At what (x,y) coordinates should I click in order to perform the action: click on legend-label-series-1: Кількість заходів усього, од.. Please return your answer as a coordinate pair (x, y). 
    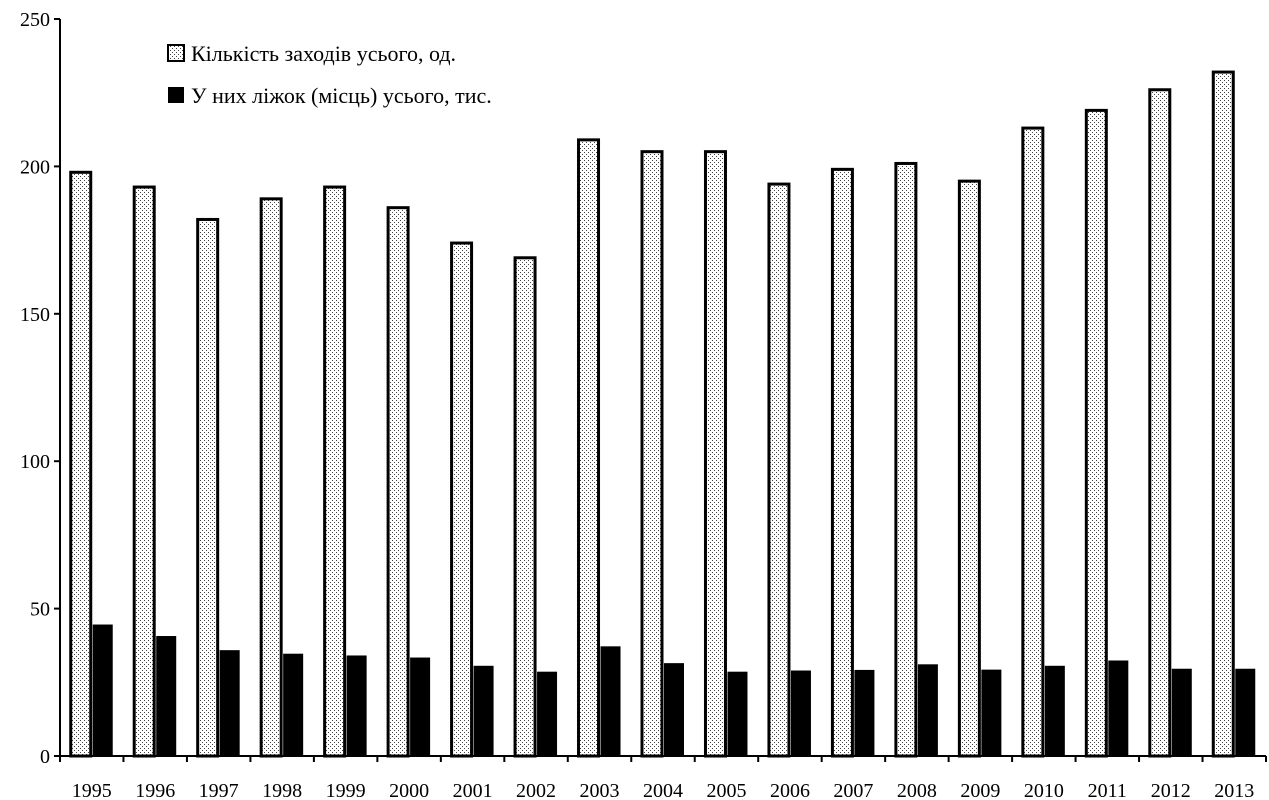
    Looking at the image, I should click on (323, 53).